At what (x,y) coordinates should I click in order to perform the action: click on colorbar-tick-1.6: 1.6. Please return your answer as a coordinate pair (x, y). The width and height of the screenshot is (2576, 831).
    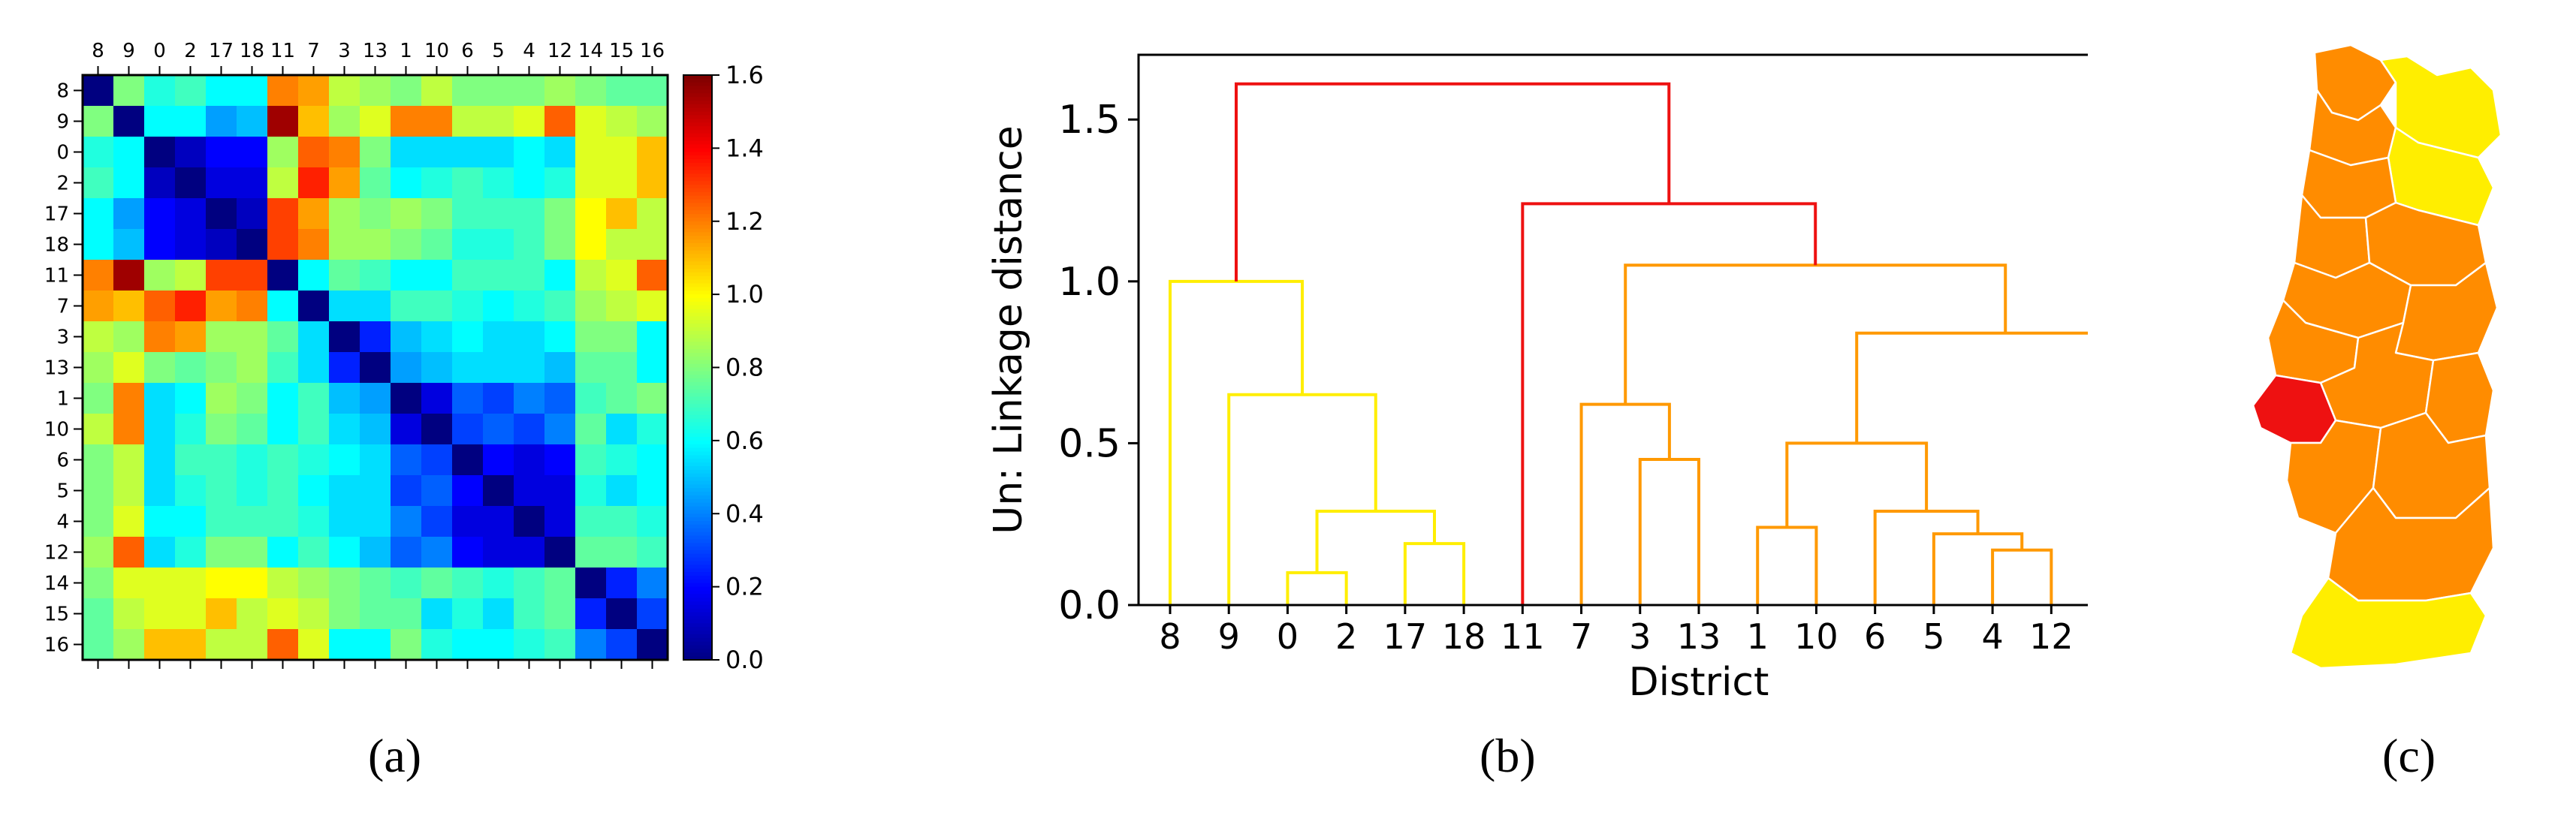
    Looking at the image, I should click on (744, 75).